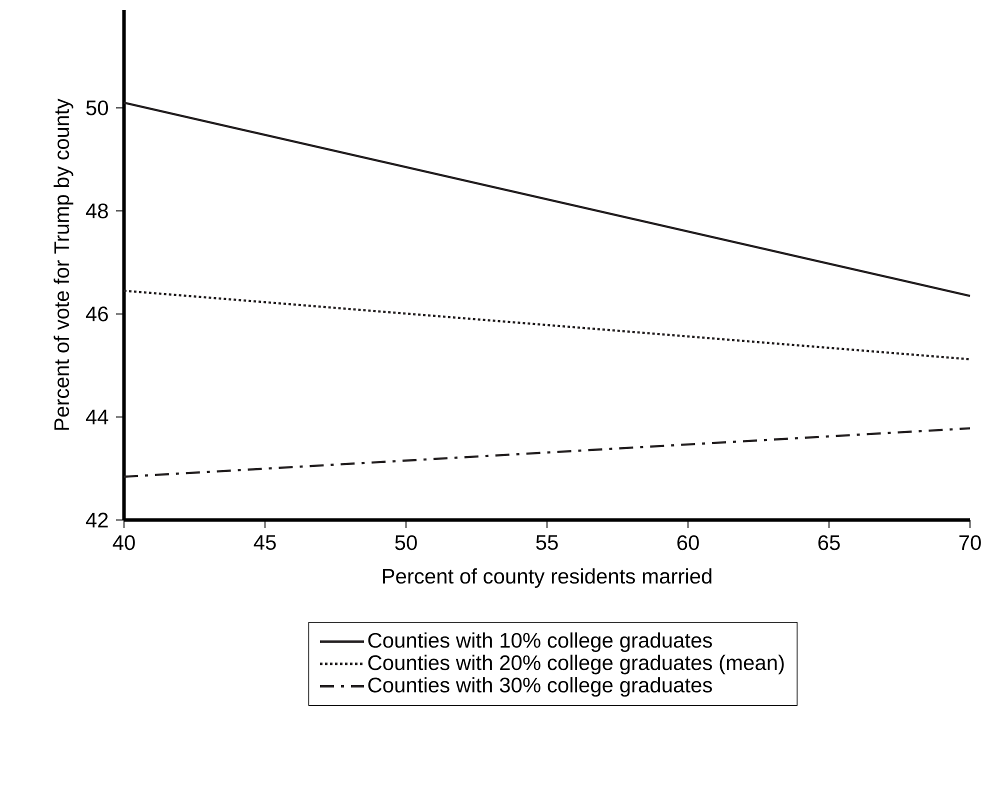 This screenshot has height=803, width=990. What do you see at coordinates (547, 542) in the screenshot?
I see `x-tick-label: 55` at bounding box center [547, 542].